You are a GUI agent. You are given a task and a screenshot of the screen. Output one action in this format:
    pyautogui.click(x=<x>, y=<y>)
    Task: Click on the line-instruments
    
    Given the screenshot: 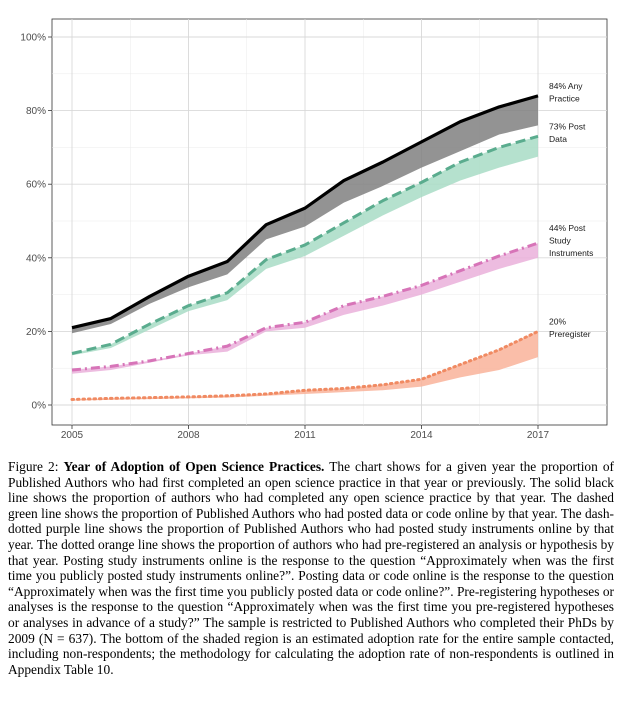 What is the action you would take?
    pyautogui.click(x=305, y=306)
    